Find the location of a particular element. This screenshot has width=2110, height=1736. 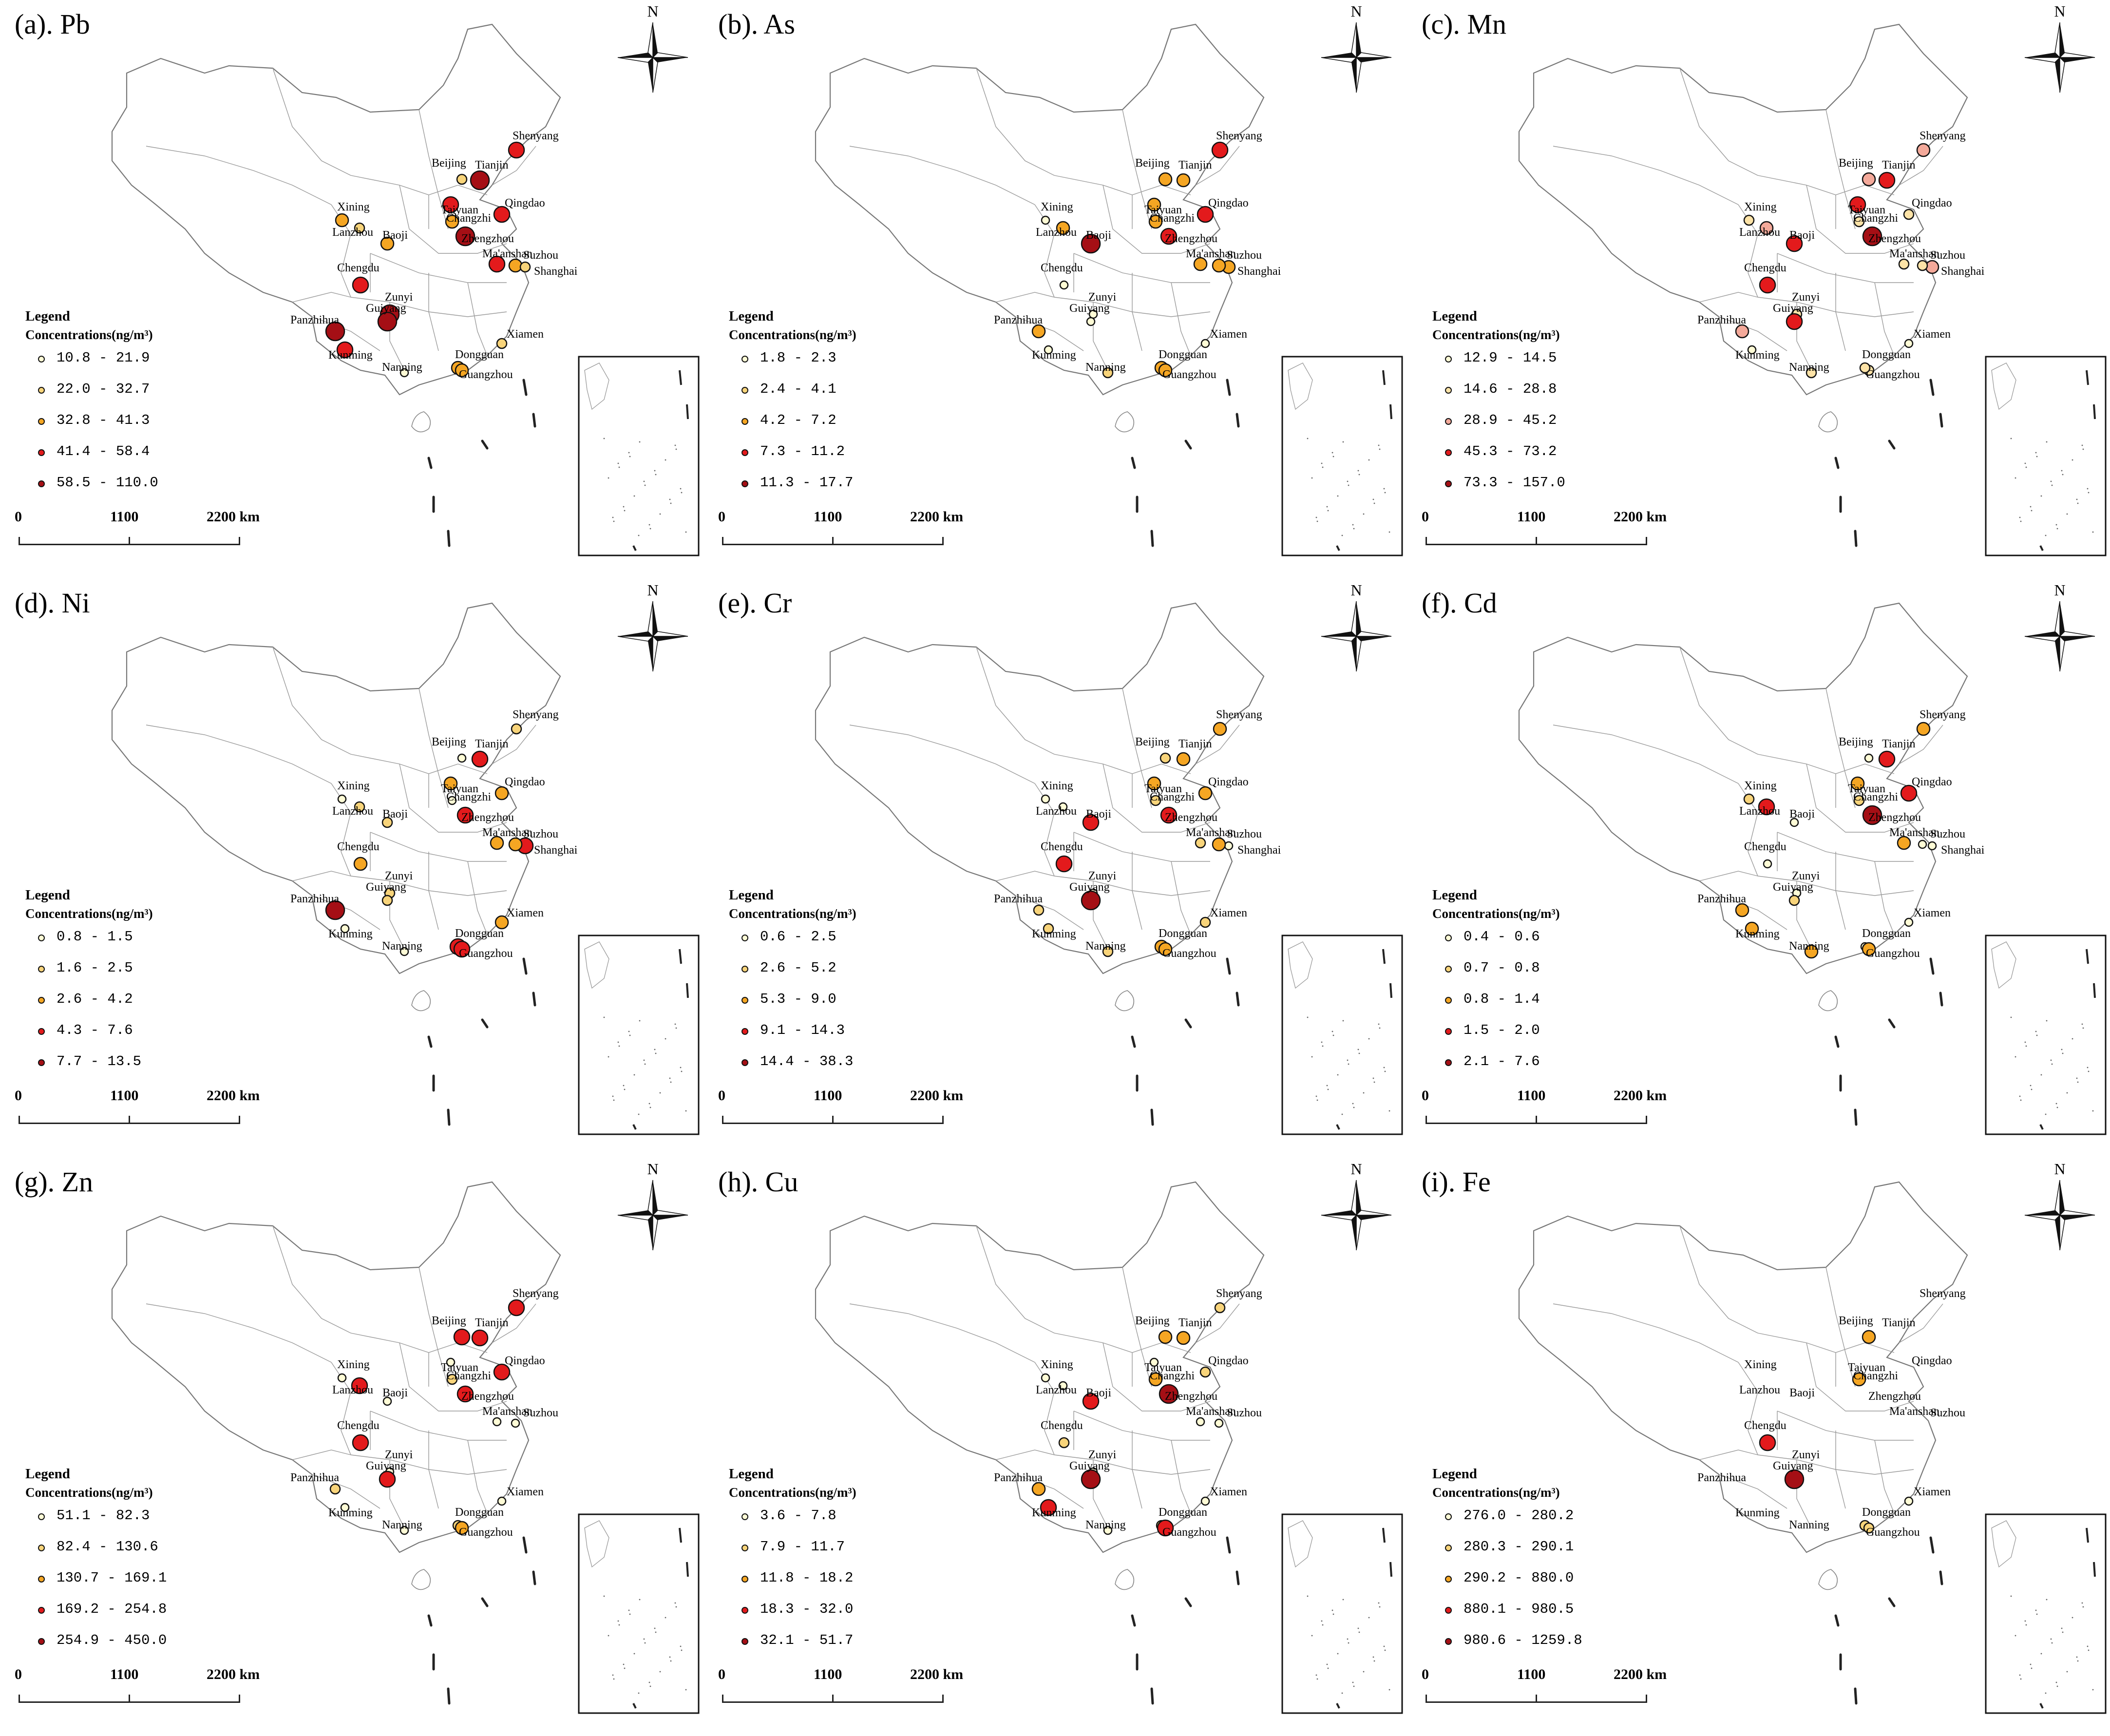

legend-item: 14.6 - 28.8 is located at coordinates (1496, 393).